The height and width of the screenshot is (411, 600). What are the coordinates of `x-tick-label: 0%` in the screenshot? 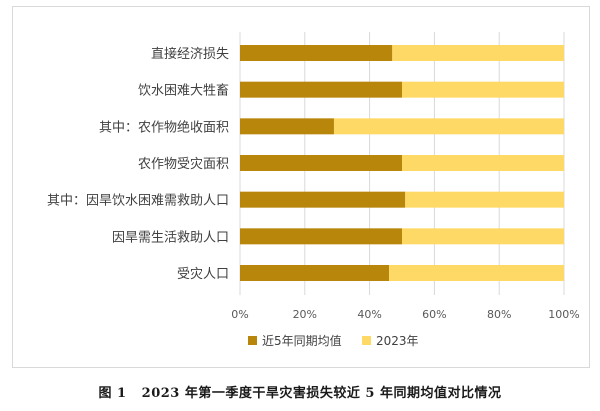 It's located at (239, 314).